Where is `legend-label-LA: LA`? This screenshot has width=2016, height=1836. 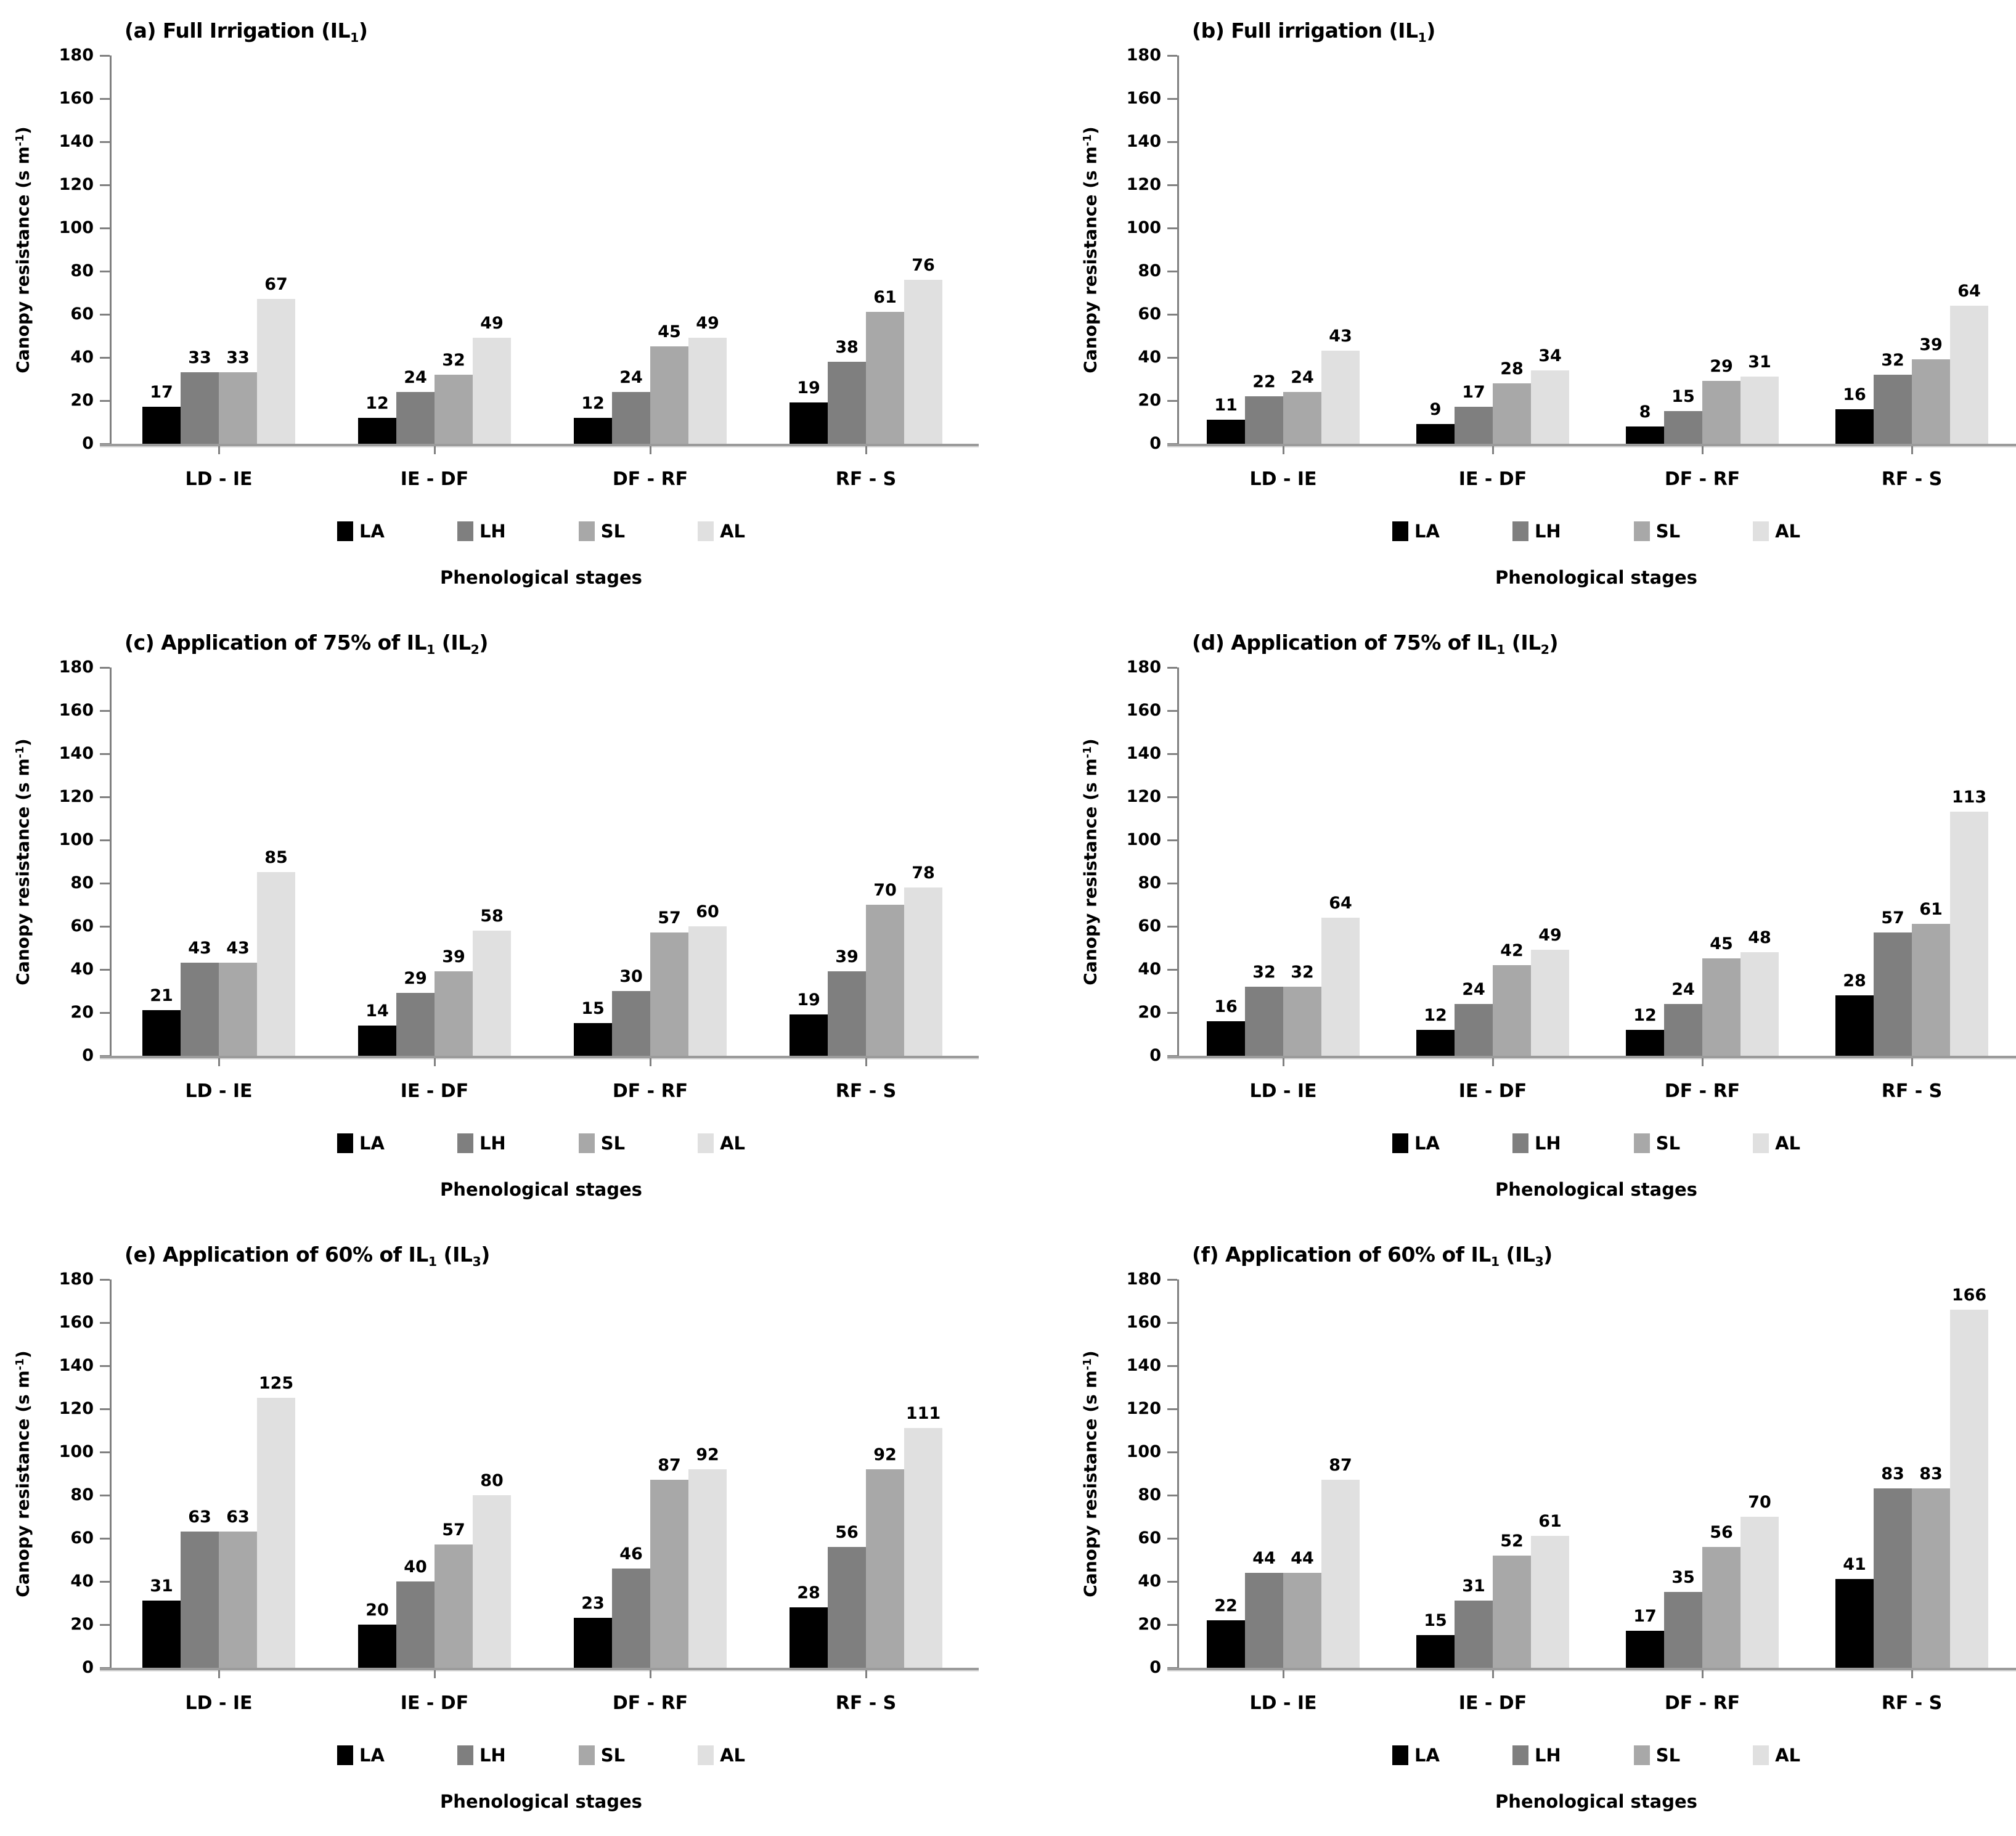 legend-label-LA: LA is located at coordinates (1427, 531).